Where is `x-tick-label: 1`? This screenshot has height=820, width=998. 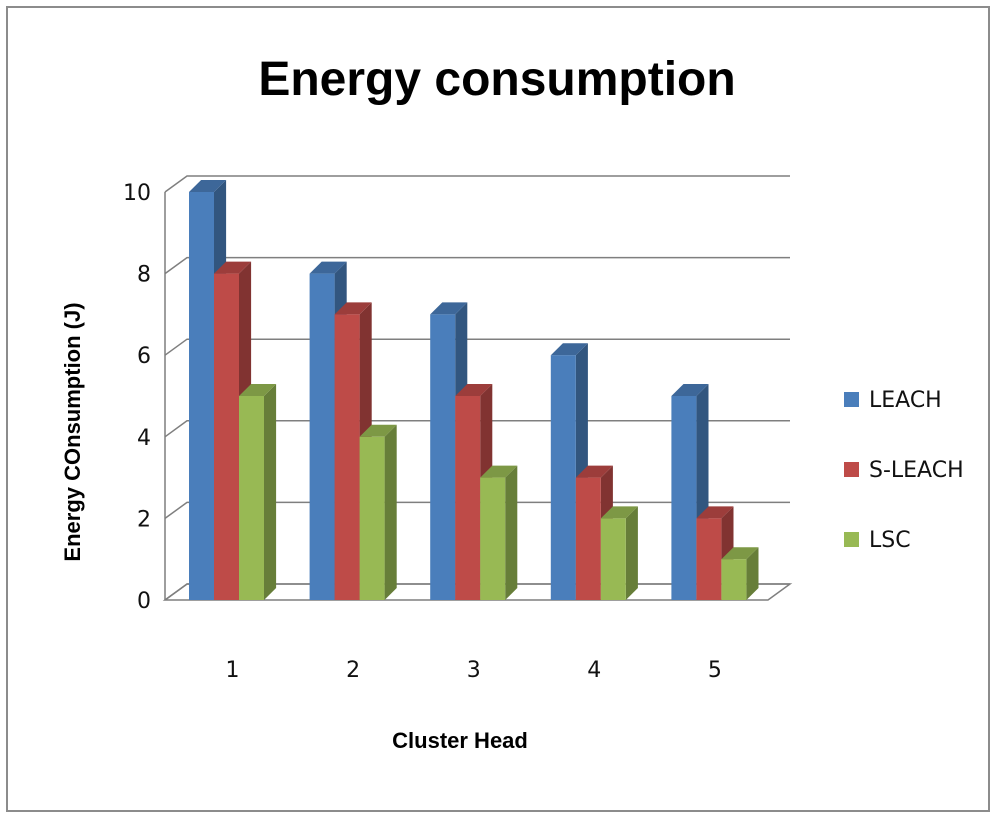
x-tick-label: 1 is located at coordinates (233, 670).